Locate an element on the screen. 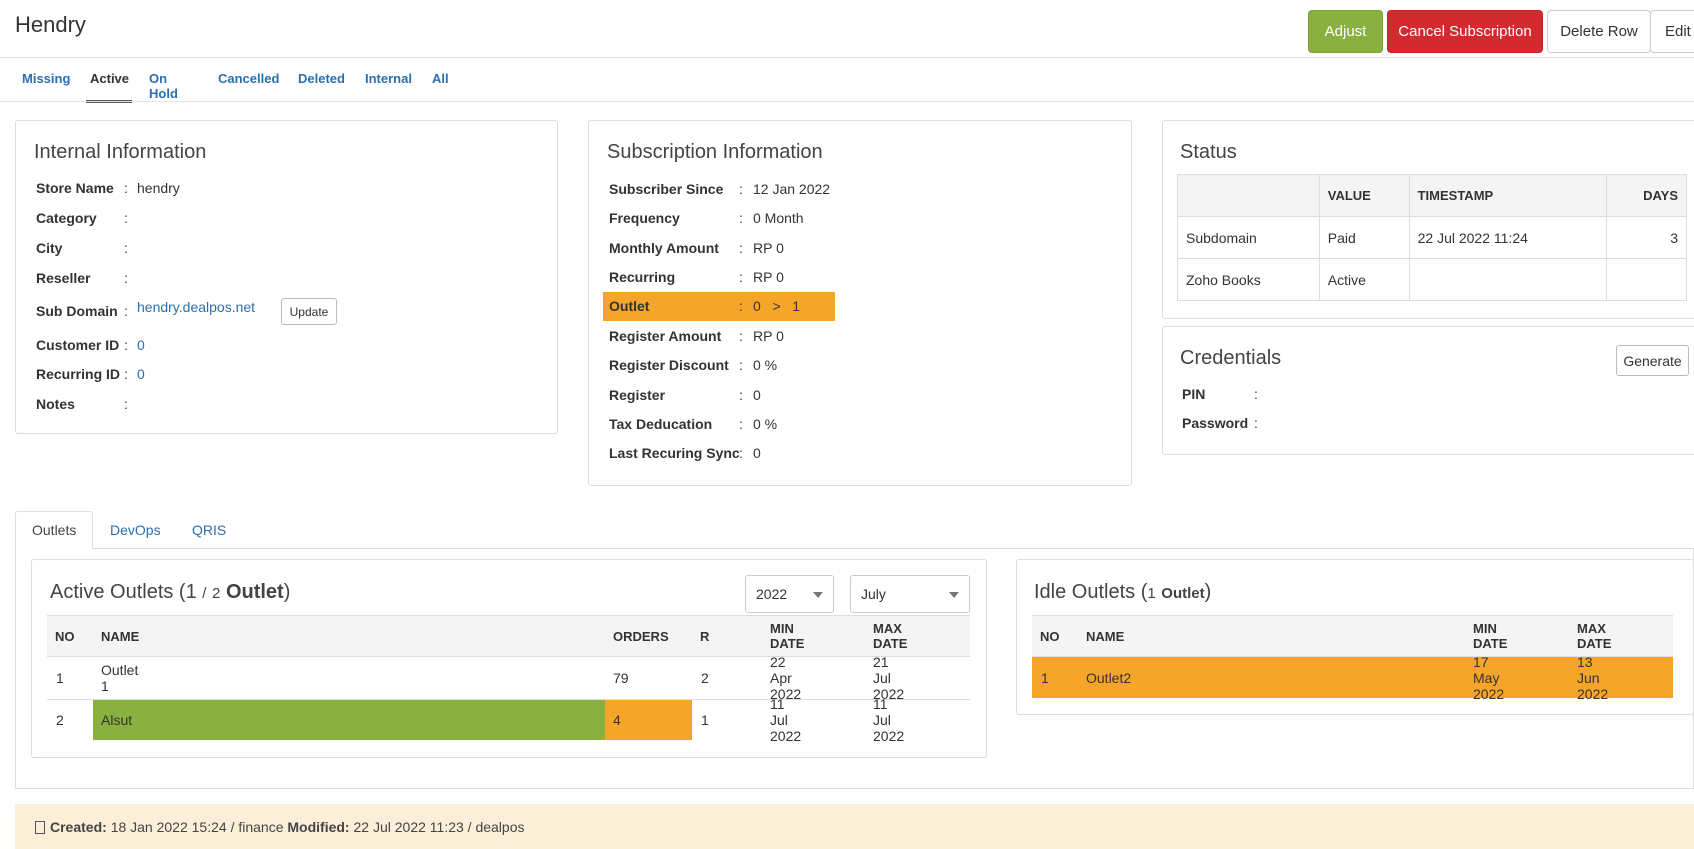  panel-title: Internal Information is located at coordinates (120, 152).